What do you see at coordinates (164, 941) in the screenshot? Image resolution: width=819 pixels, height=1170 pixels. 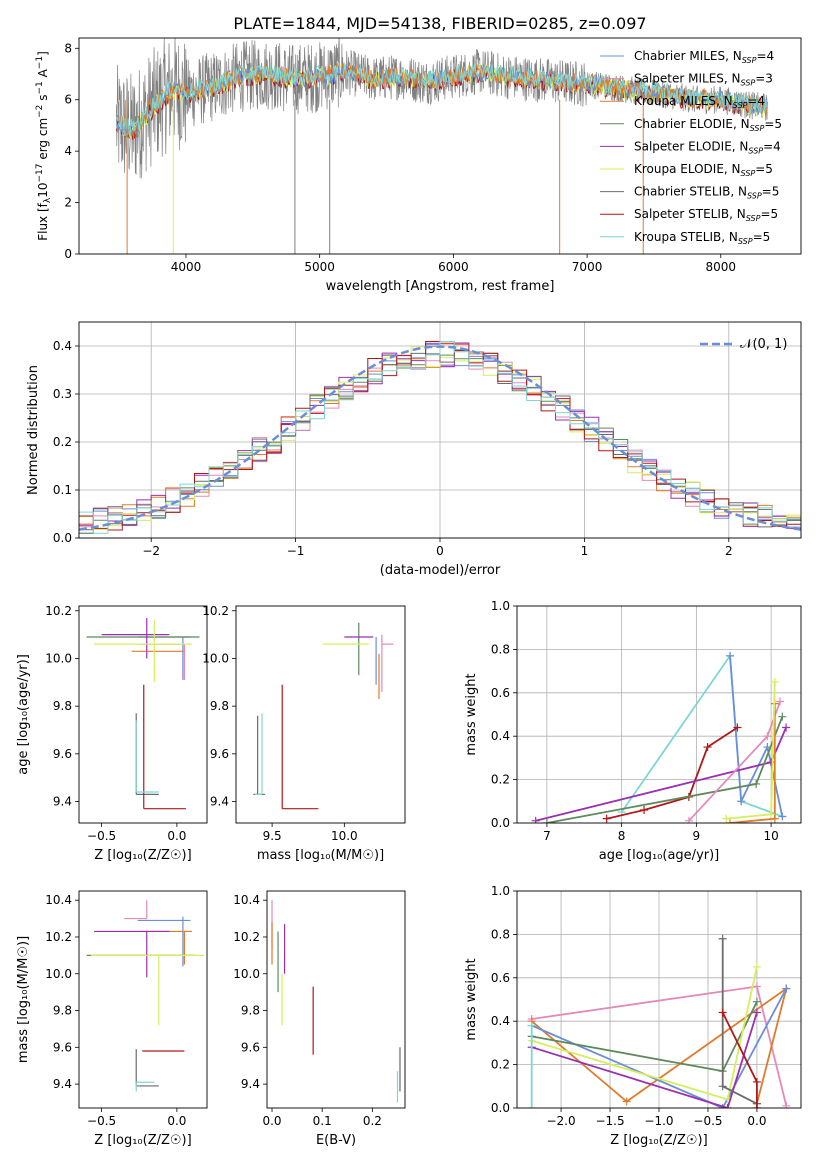 I see `errorbar-point-chabrier_miles` at bounding box center [164, 941].